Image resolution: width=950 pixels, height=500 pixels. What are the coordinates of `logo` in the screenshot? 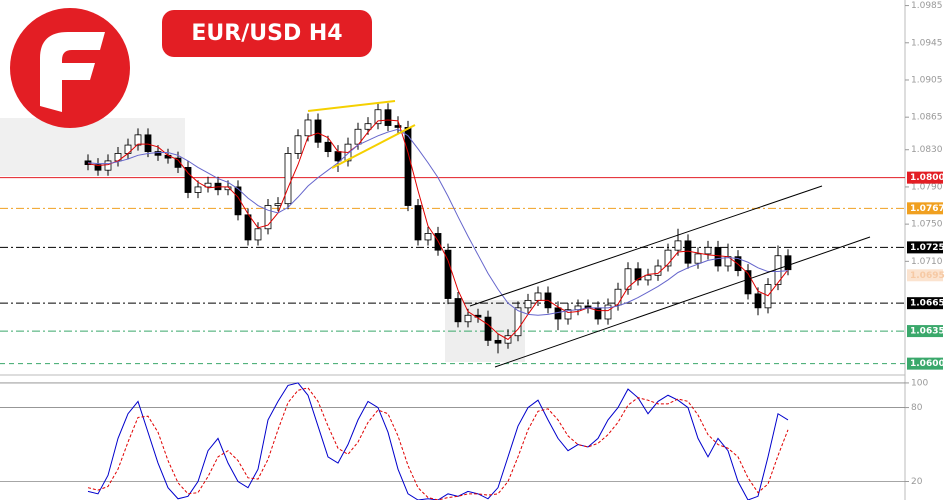 It's located at (70, 68).